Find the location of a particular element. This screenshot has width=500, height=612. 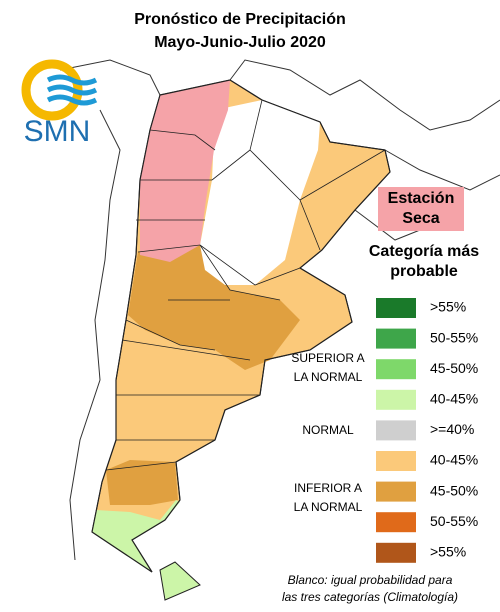

dry-season-line: Seca is located at coordinates (420, 218).